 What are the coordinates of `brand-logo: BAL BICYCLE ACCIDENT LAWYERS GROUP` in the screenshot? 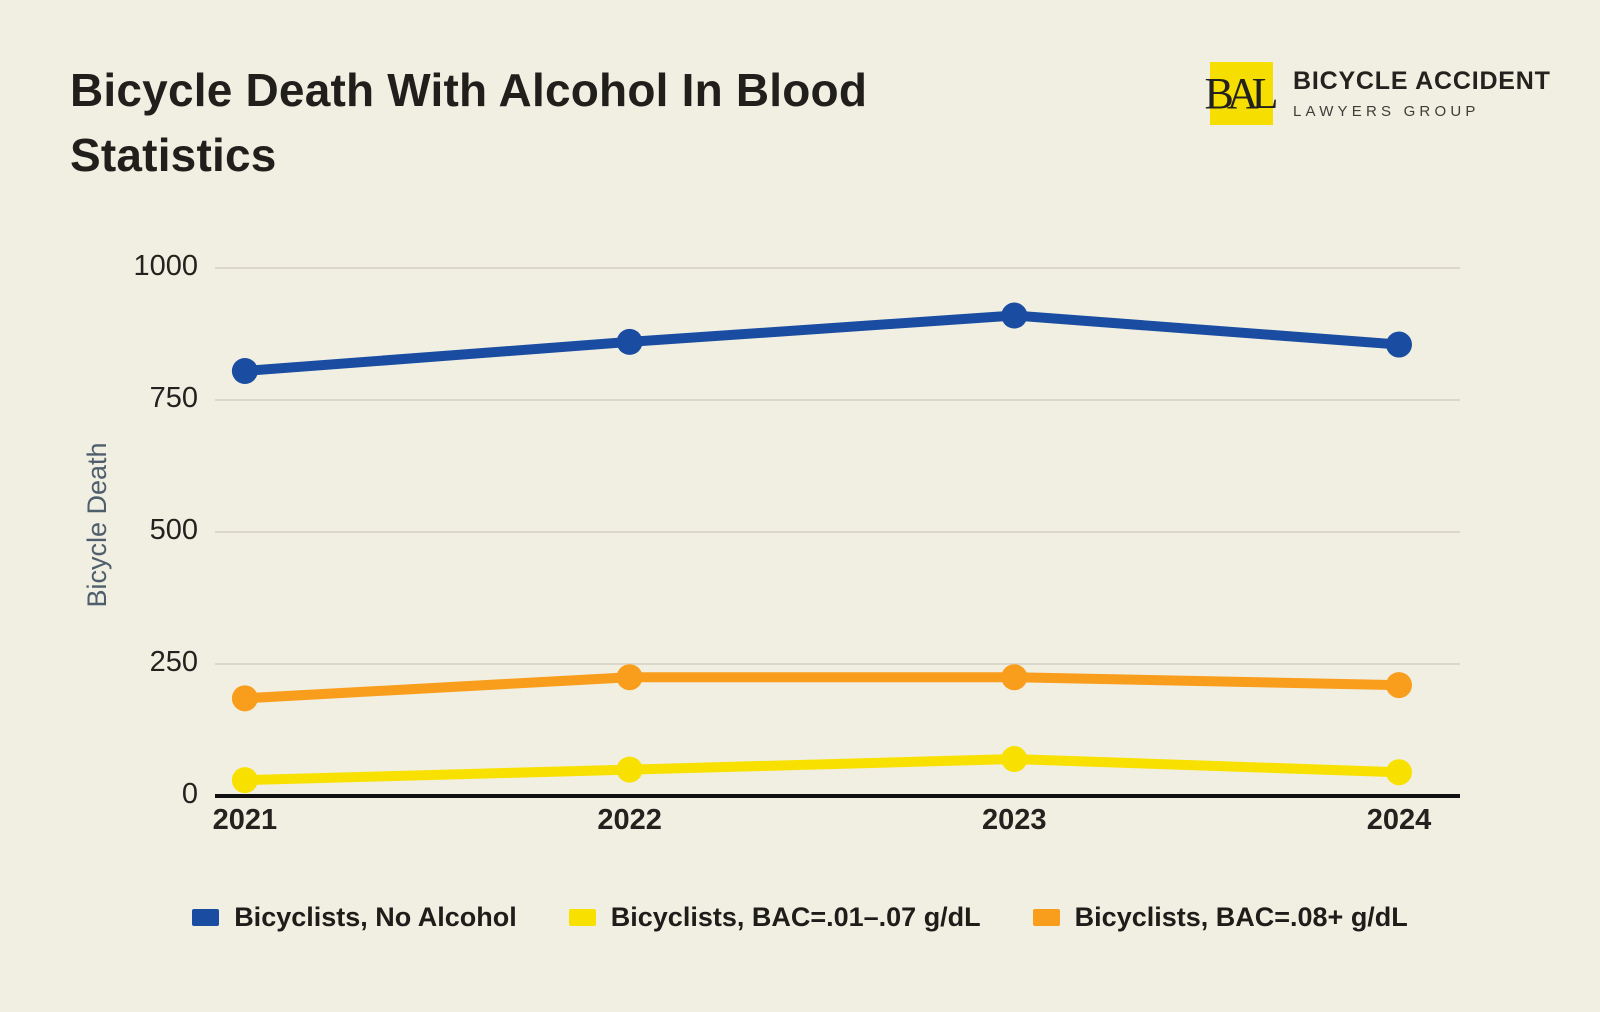 It's located at (1378, 93).